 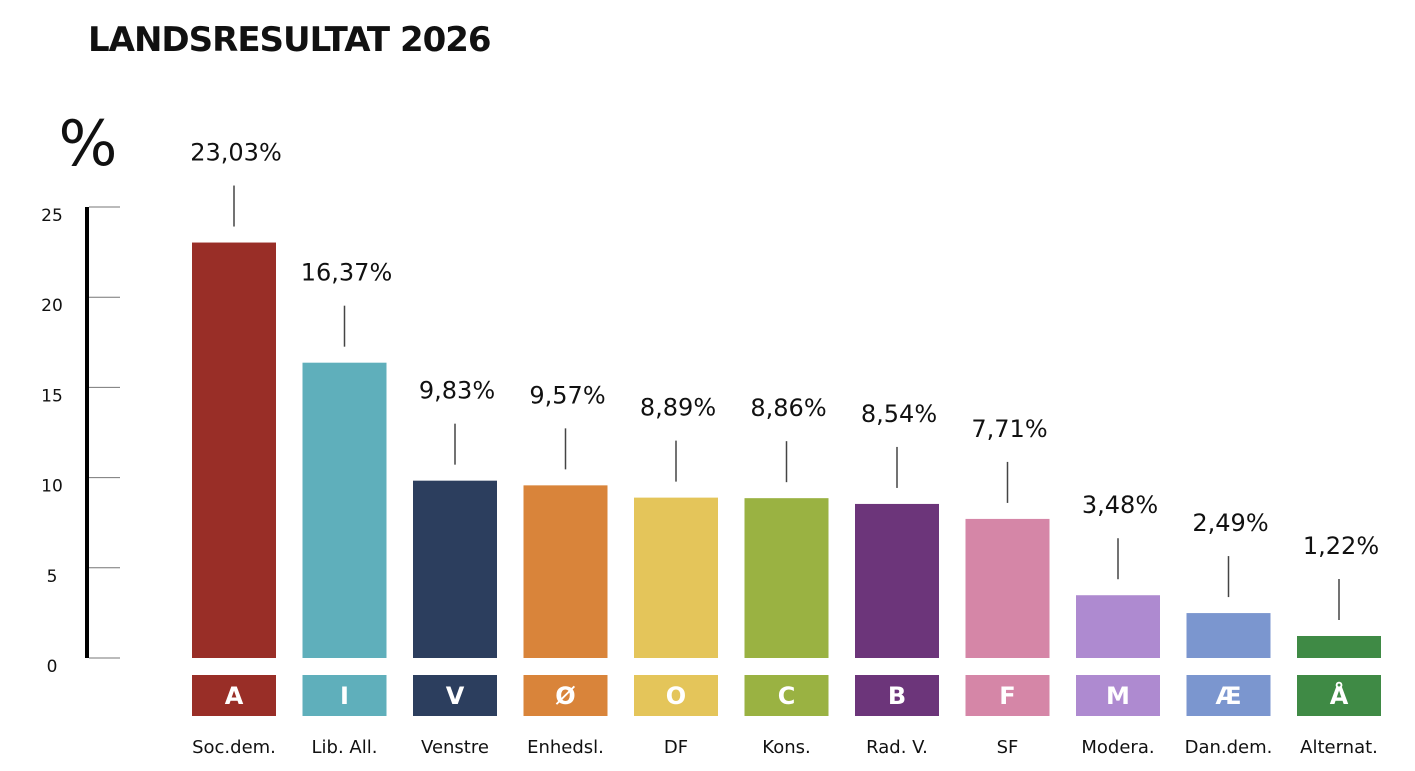 What do you see at coordinates (1007, 588) in the screenshot?
I see `bar-SF` at bounding box center [1007, 588].